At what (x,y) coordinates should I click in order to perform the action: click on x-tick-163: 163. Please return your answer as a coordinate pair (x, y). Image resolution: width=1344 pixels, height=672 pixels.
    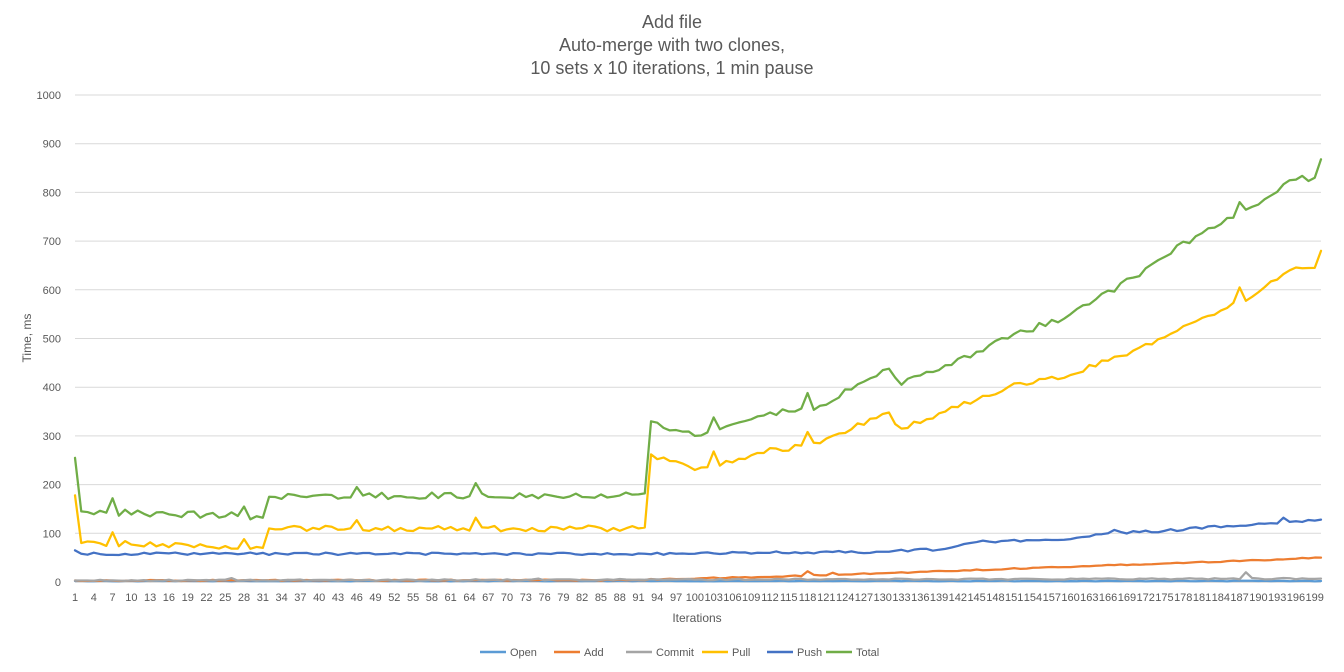
    Looking at the image, I should click on (1089, 598).